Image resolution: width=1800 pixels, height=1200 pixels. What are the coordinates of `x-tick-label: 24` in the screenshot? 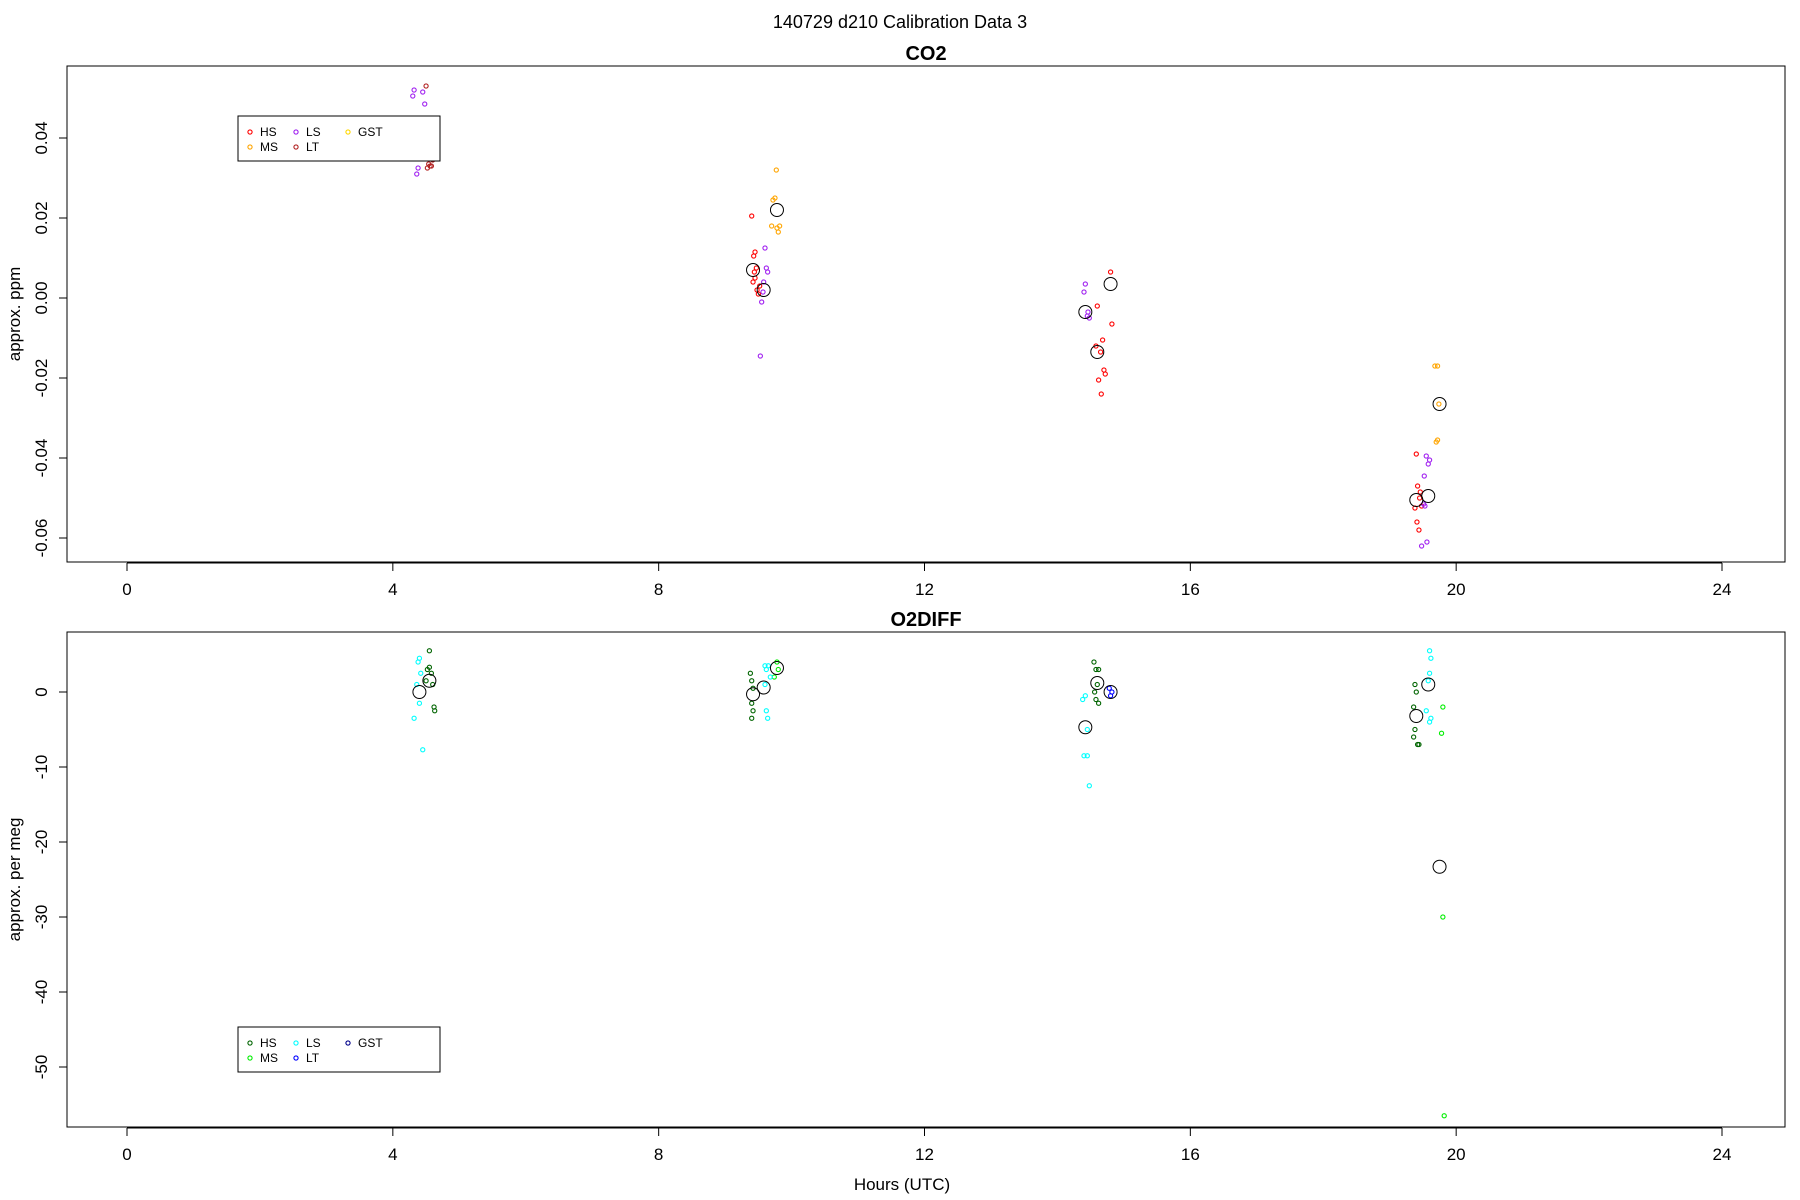 It's located at (1722, 589).